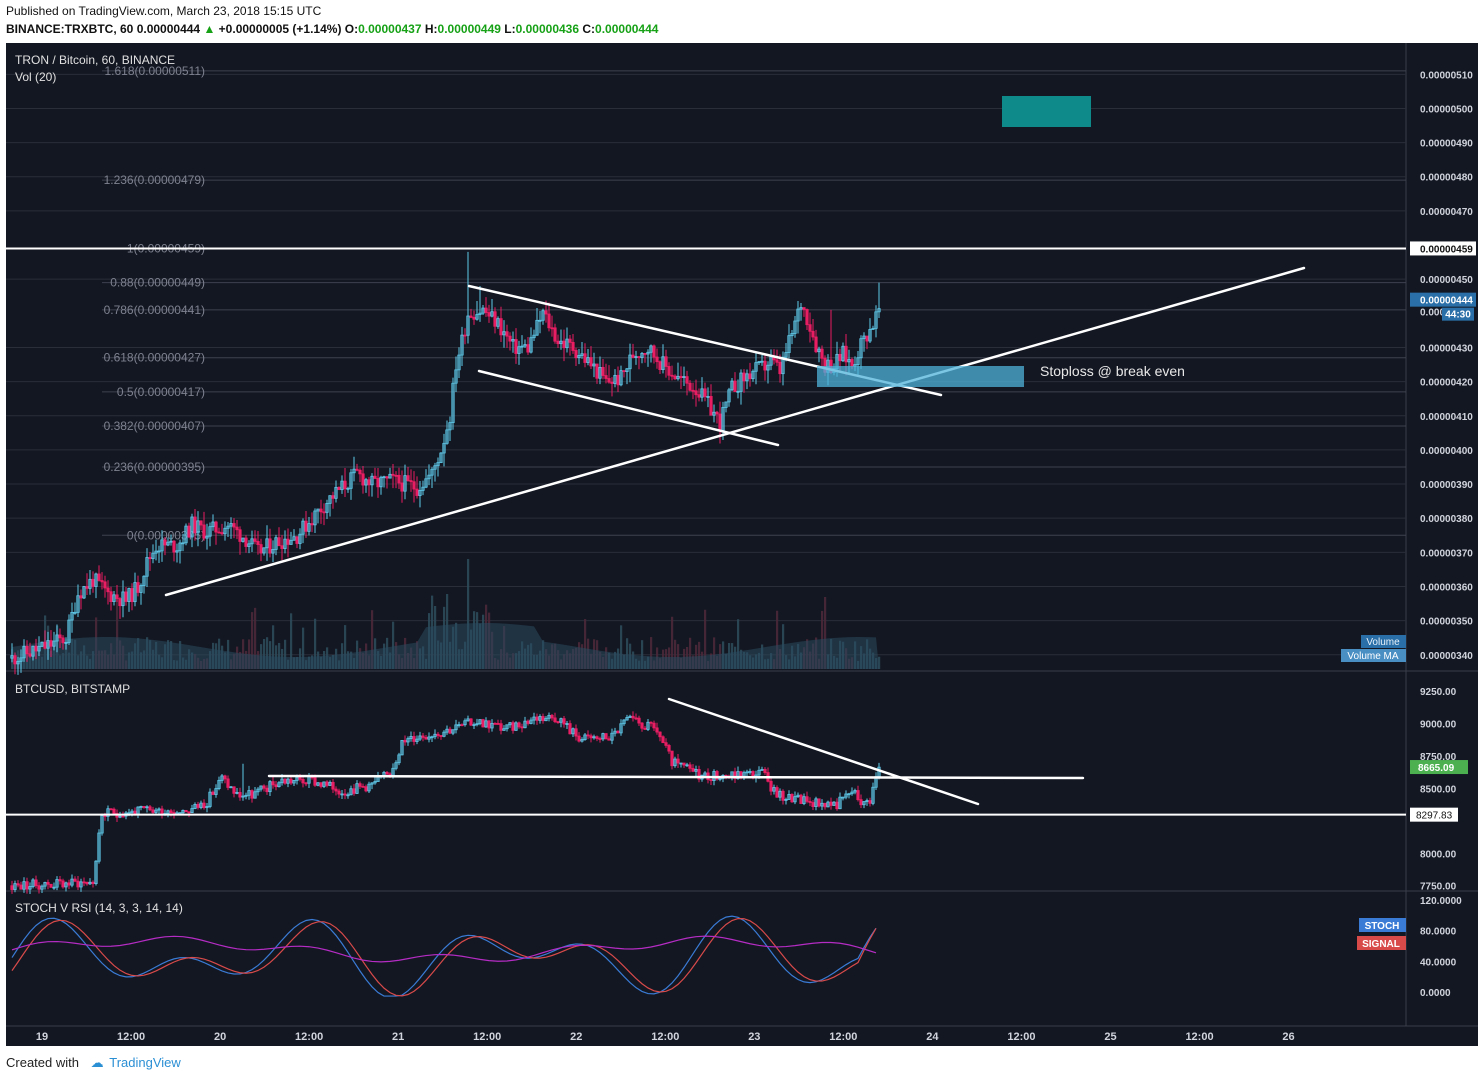  Describe the element at coordinates (1446, 348) in the screenshot. I see `price-tick-label: 0.00000430` at that location.